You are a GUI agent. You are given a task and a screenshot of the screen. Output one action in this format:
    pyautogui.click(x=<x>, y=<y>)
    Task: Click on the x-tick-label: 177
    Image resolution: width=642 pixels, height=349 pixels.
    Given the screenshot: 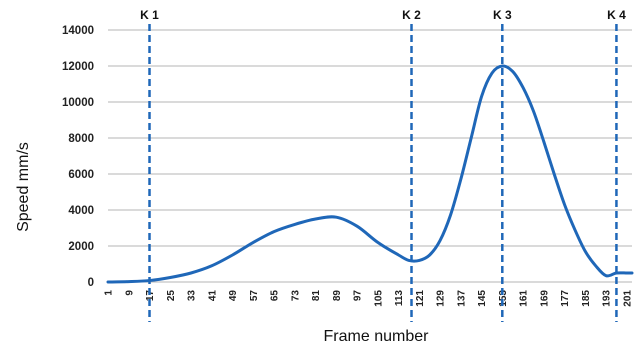 What is the action you would take?
    pyautogui.click(x=565, y=298)
    